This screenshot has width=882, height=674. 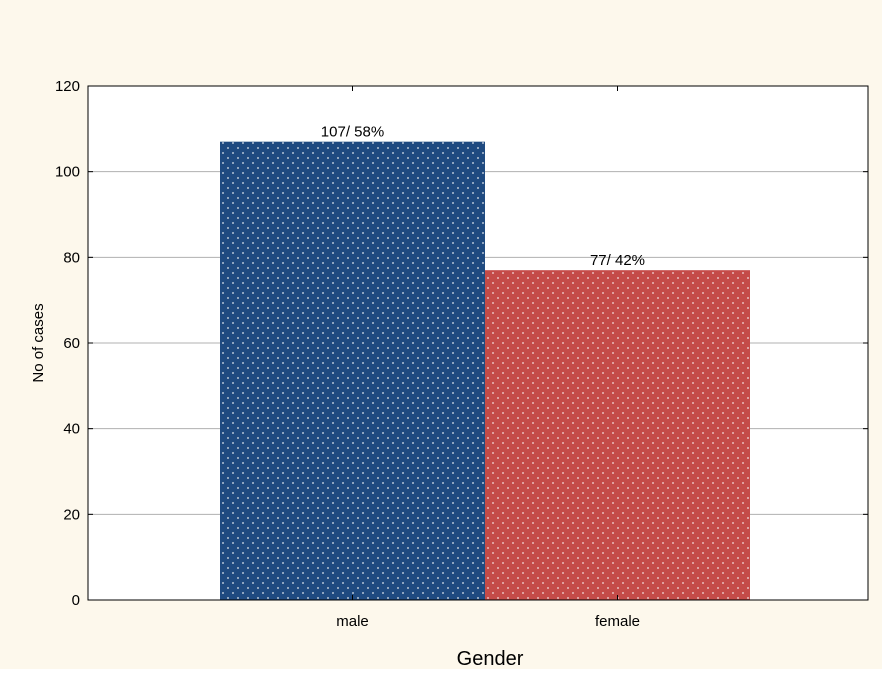 I want to click on bar-data-label: 107/ 58%, so click(x=352, y=132).